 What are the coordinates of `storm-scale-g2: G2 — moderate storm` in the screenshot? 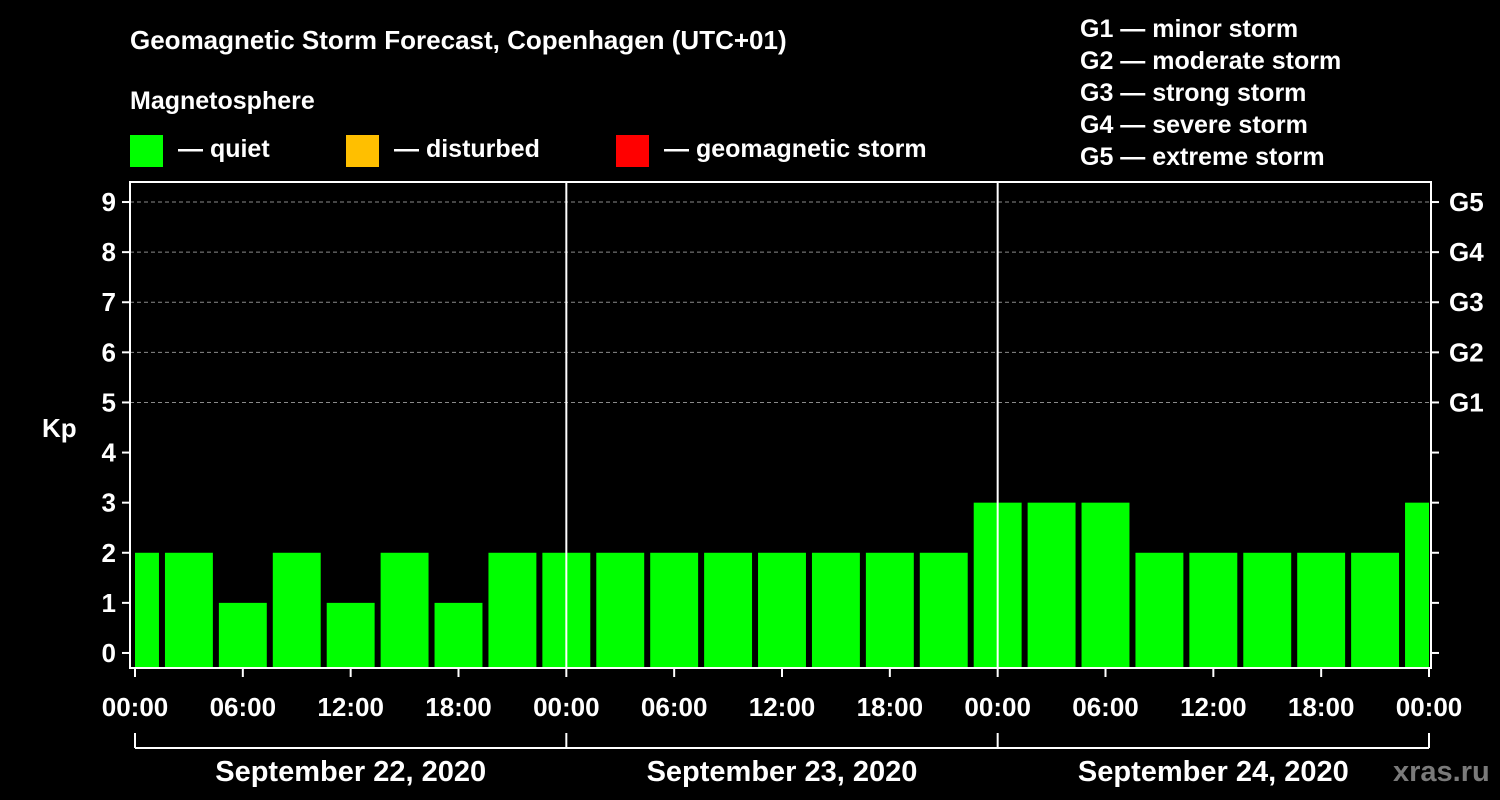 It's located at (1210, 61).